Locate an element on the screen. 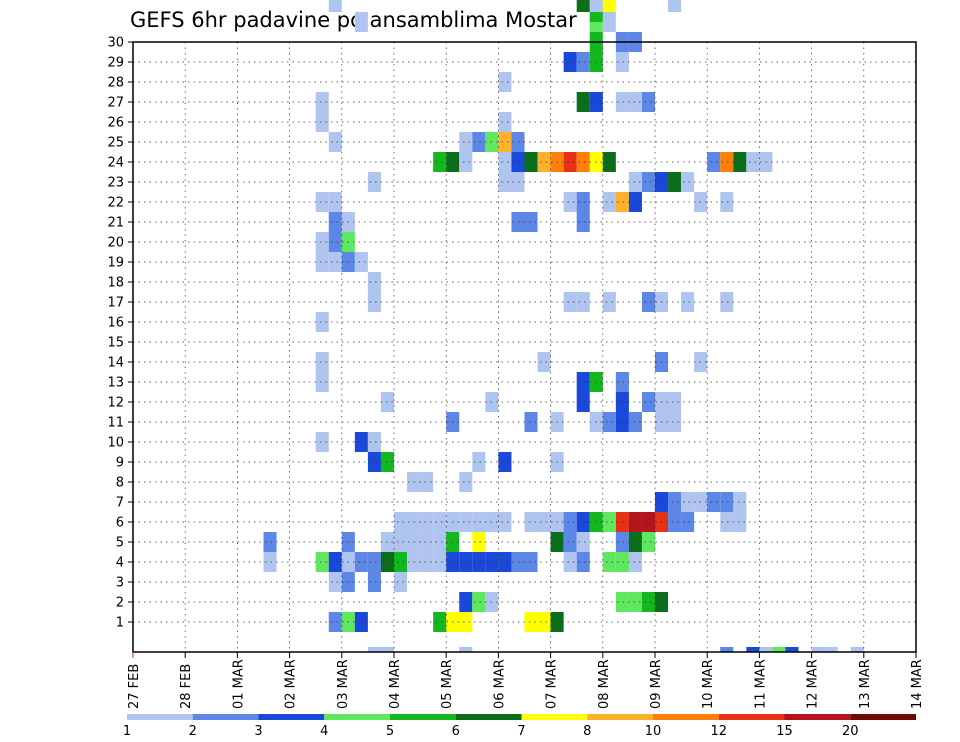  y-tick-label: 4 is located at coordinates (120, 563).